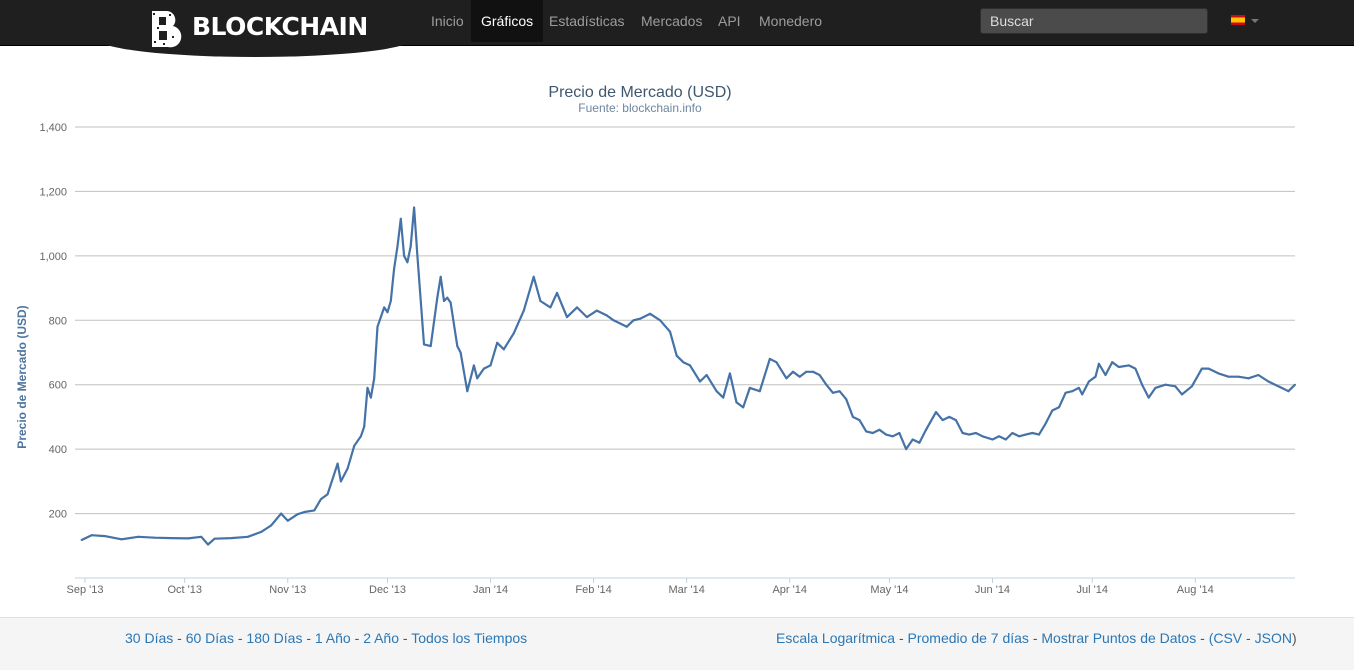  What do you see at coordinates (53, 321) in the screenshot?
I see `y-axis-ticks: 200 400 600 800 1,000 1,200 1,400` at bounding box center [53, 321].